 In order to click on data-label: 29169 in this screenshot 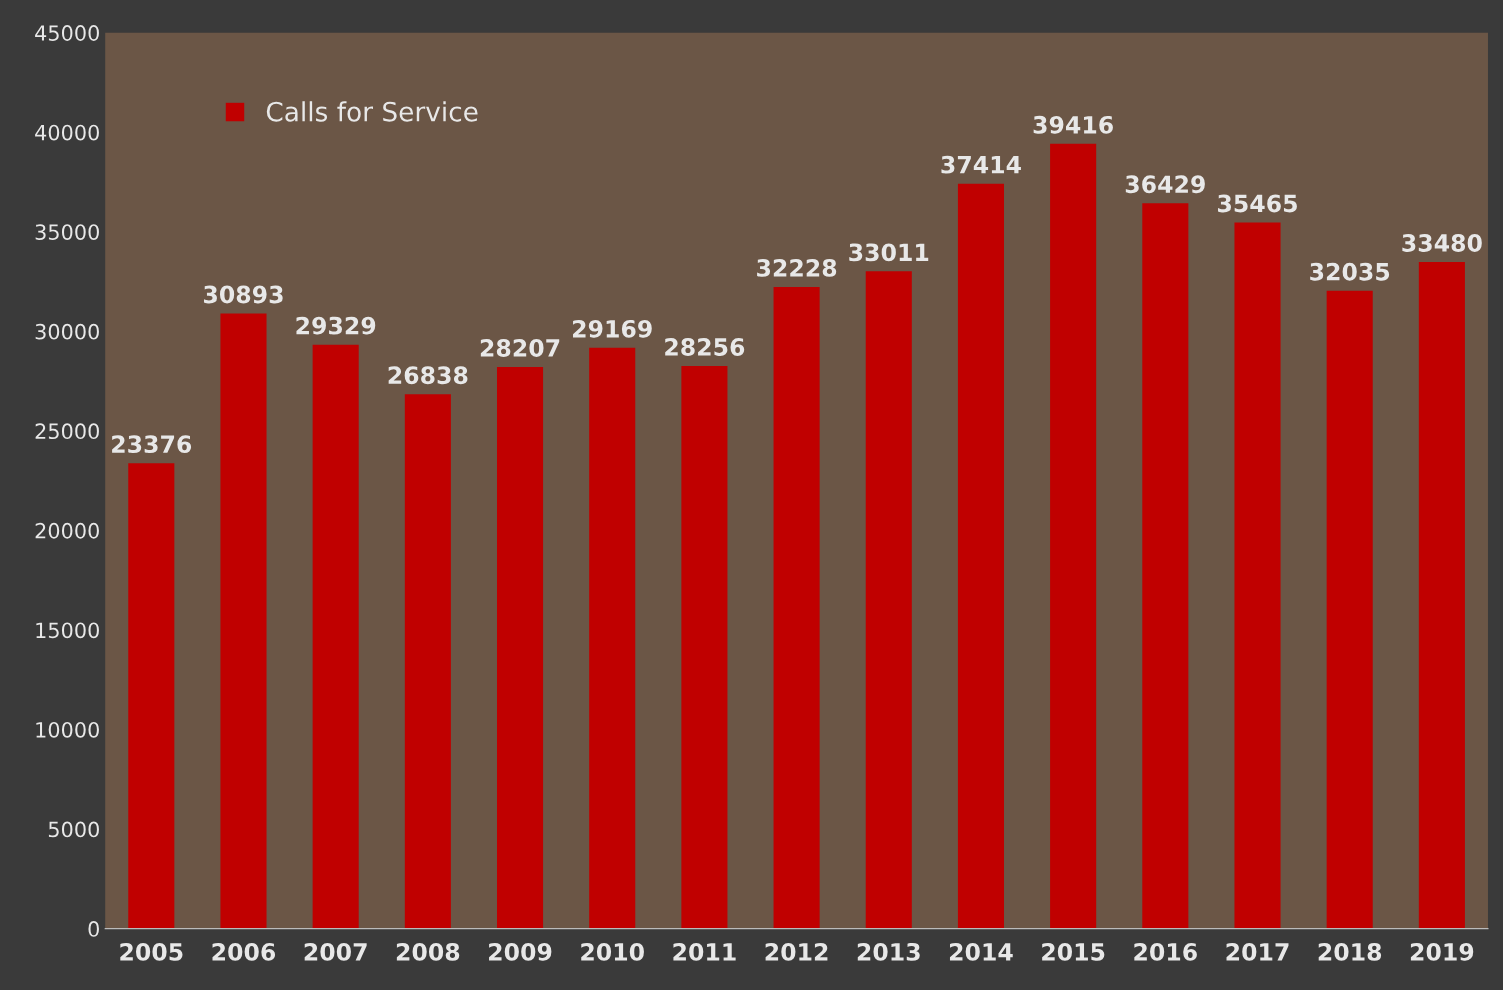, I will do `click(612, 328)`.